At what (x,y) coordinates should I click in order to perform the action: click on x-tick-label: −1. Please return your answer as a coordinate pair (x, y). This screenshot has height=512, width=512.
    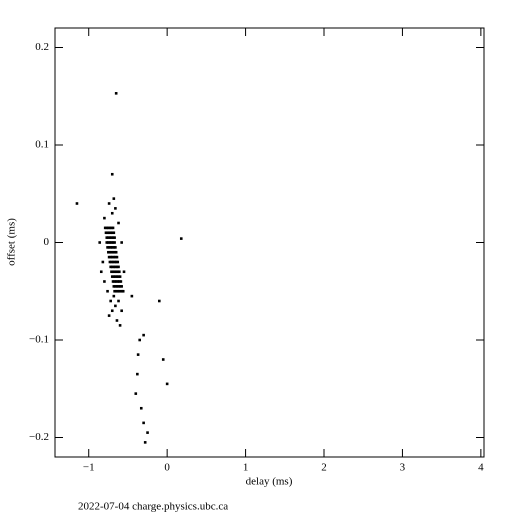
    Looking at the image, I should click on (89, 468).